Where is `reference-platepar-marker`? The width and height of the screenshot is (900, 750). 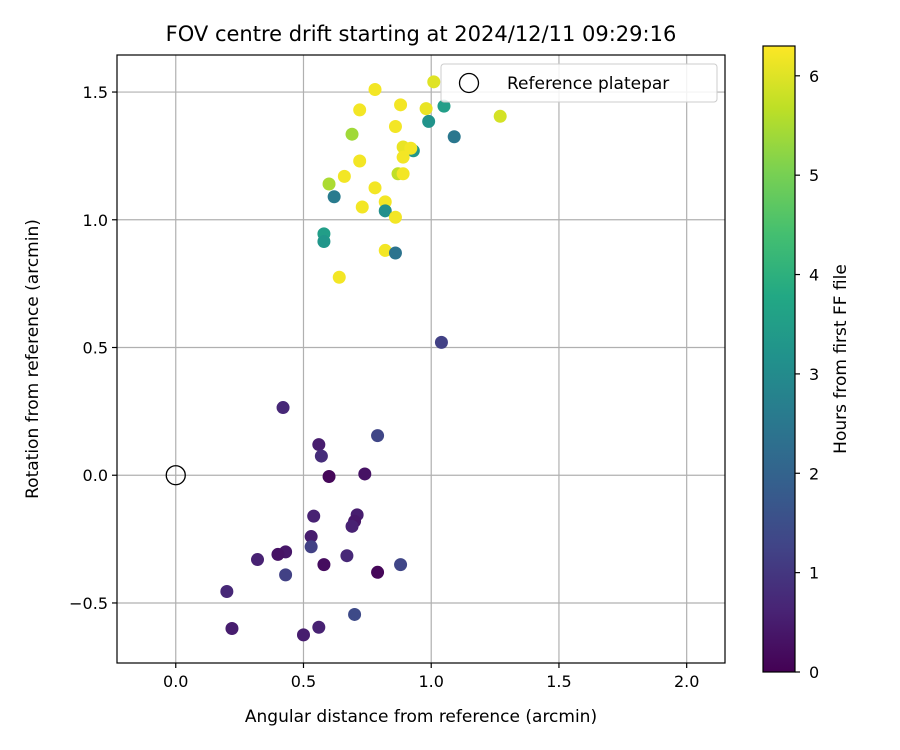
reference-platepar-marker is located at coordinates (175, 475).